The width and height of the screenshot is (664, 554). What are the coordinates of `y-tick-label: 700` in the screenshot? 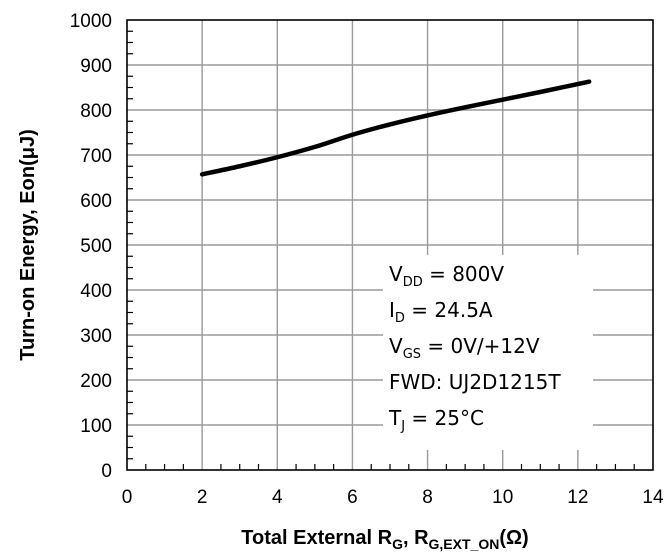 It's located at (96, 156).